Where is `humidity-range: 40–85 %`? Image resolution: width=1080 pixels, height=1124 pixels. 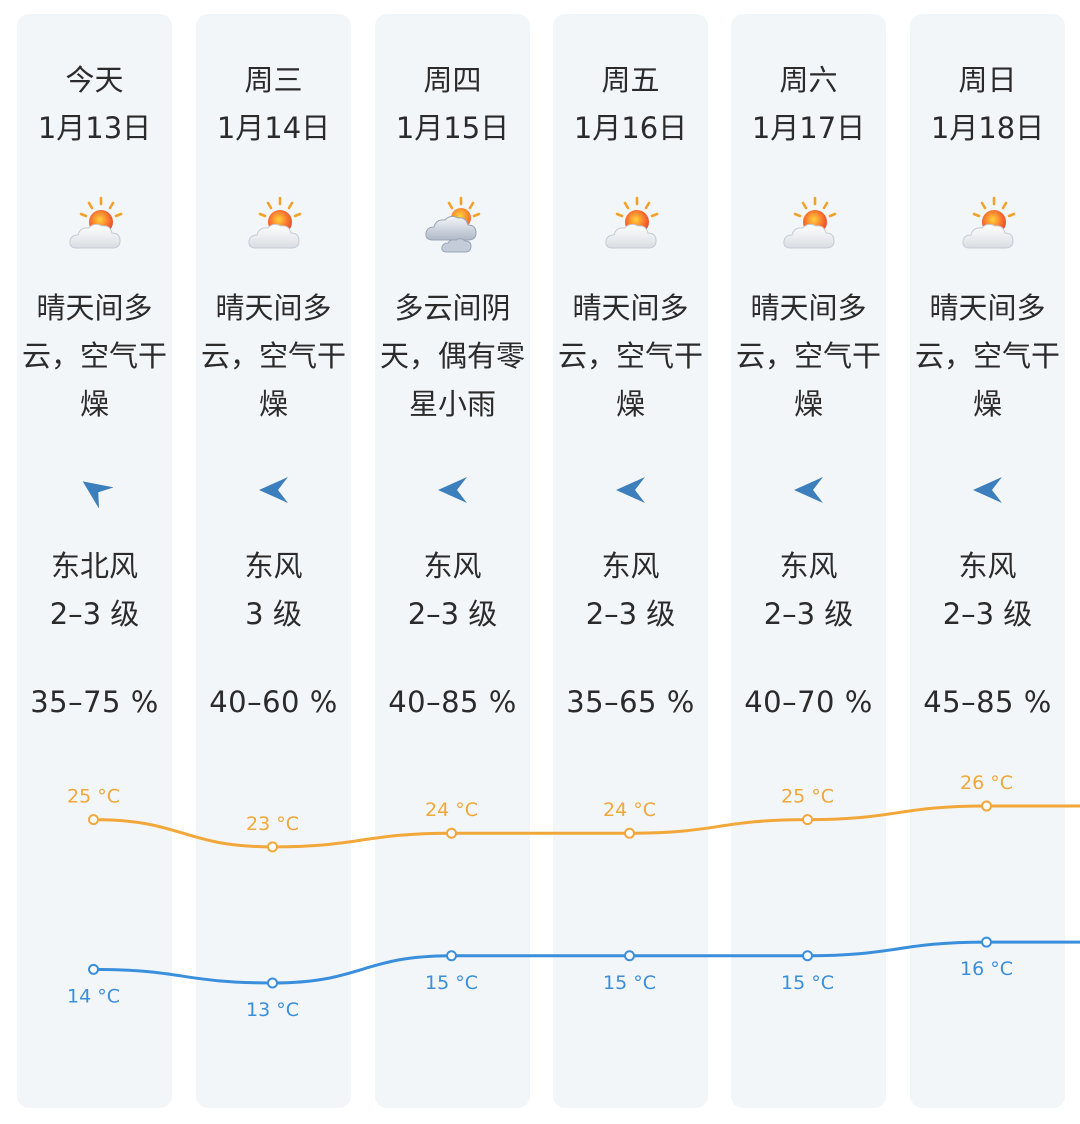 humidity-range: 40–85 % is located at coordinates (452, 702).